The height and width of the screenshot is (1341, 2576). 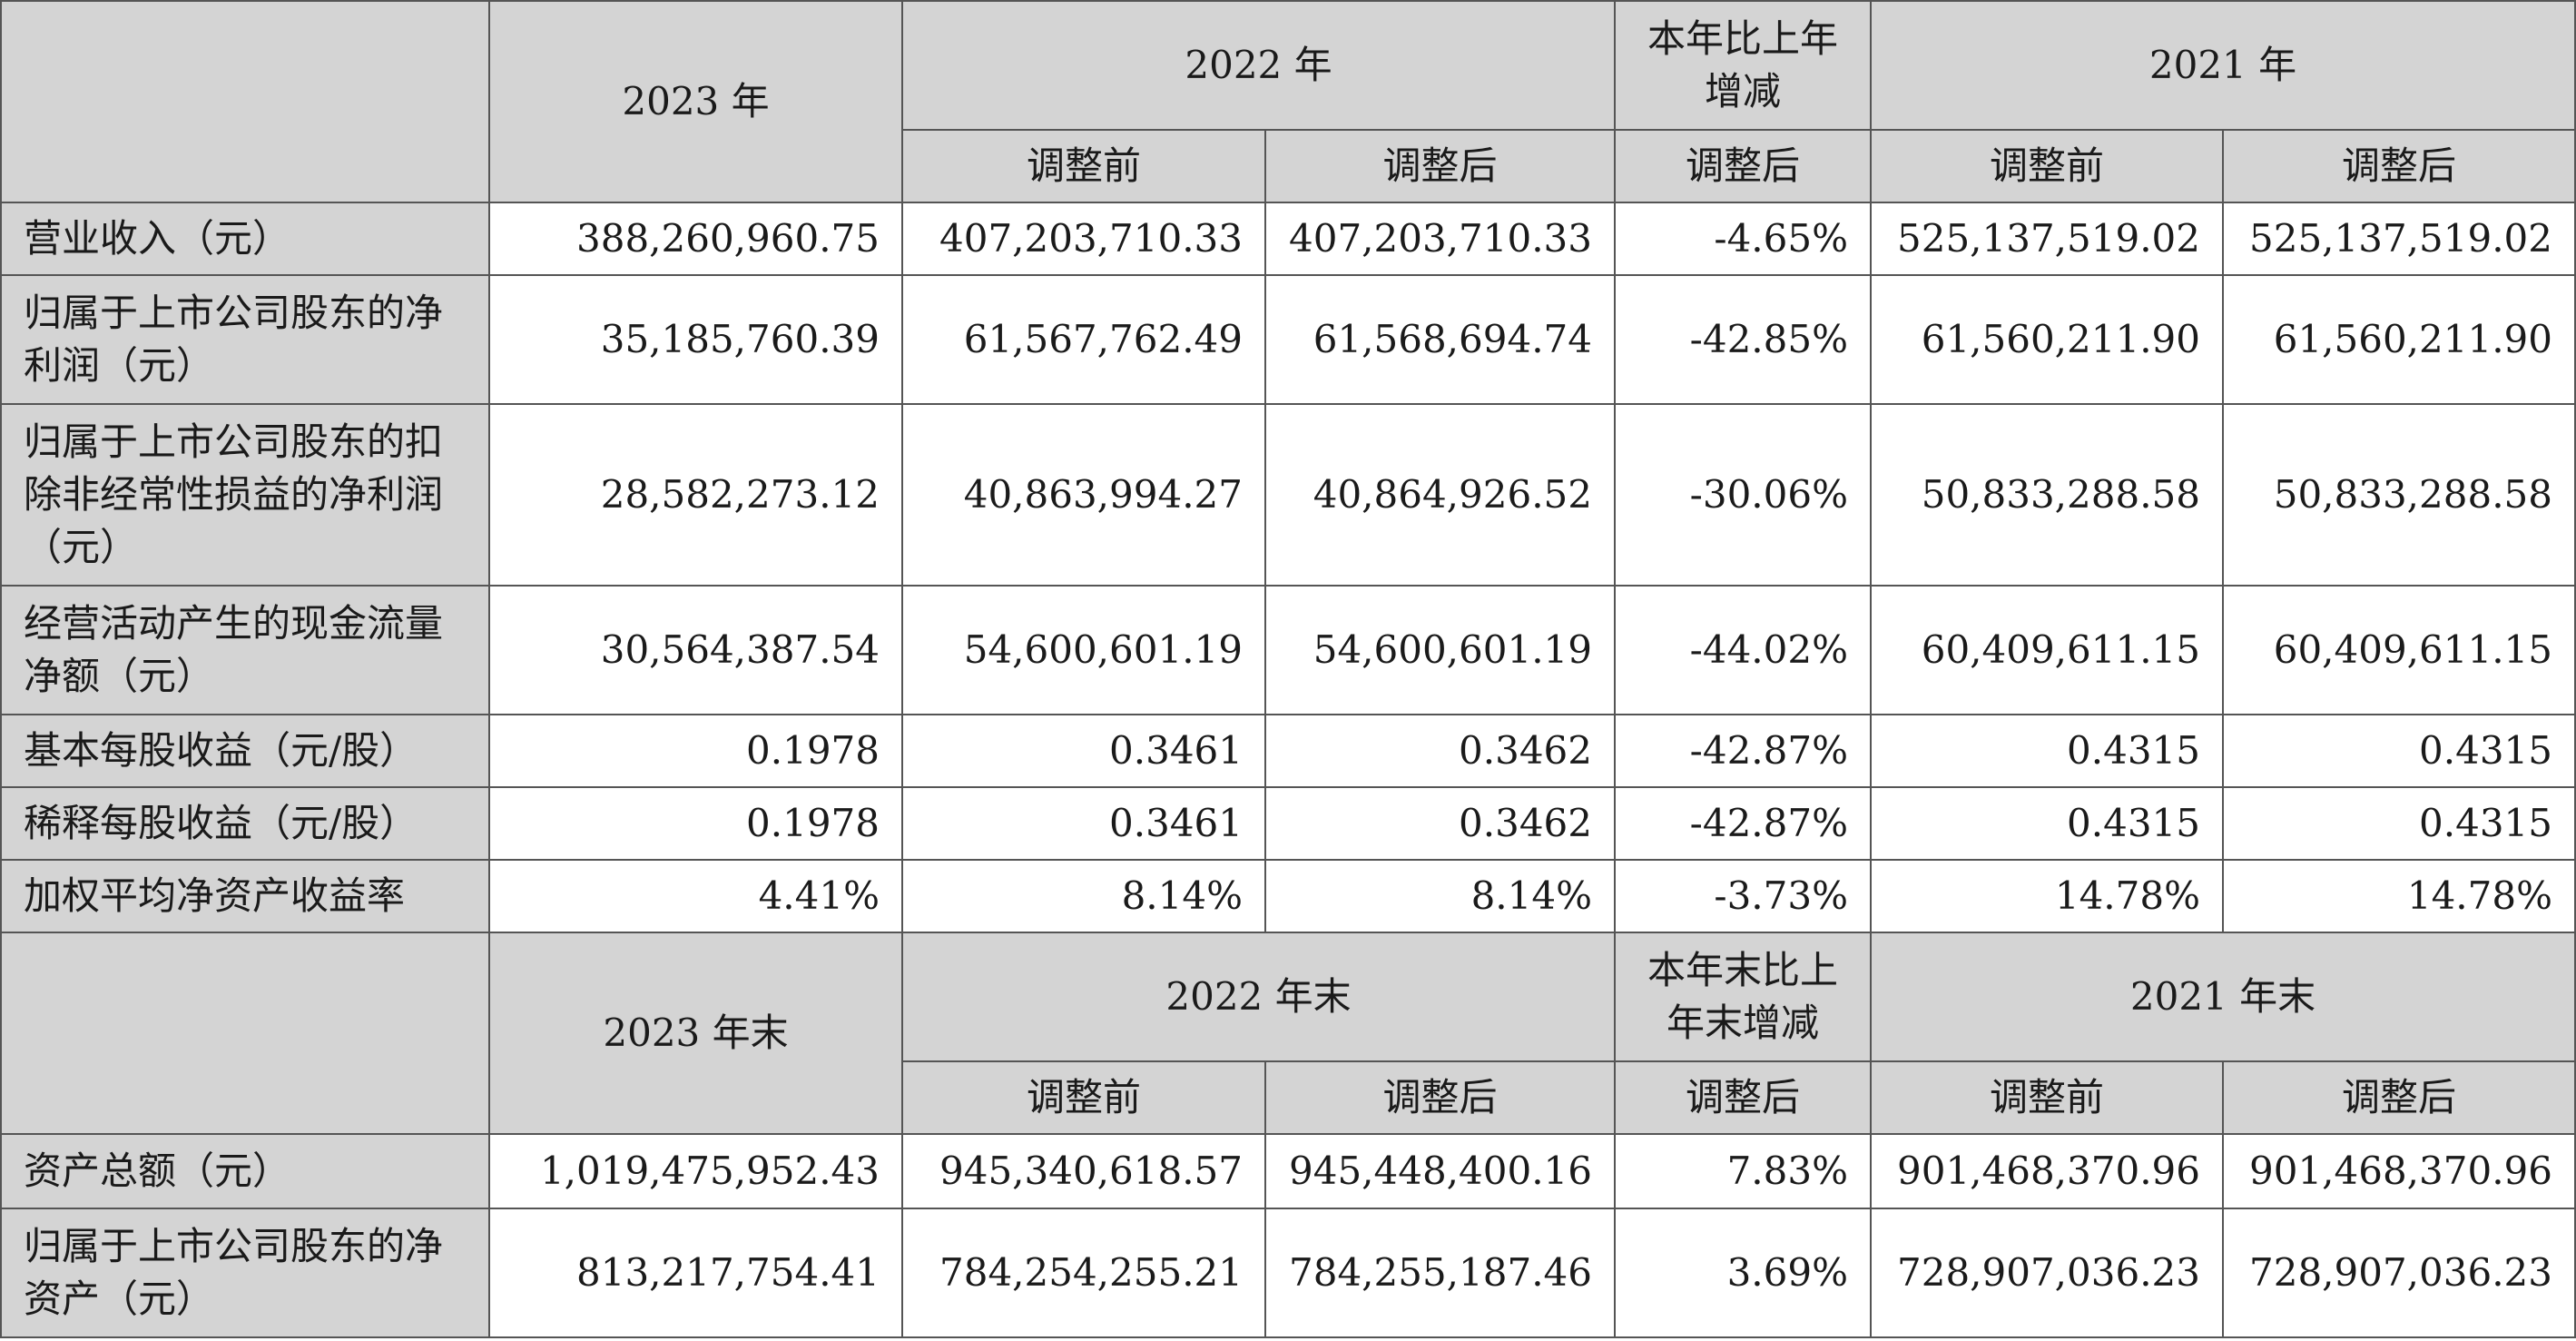 I want to click on header-current-year-end: 2023 年末, so click(x=695, y=1033).